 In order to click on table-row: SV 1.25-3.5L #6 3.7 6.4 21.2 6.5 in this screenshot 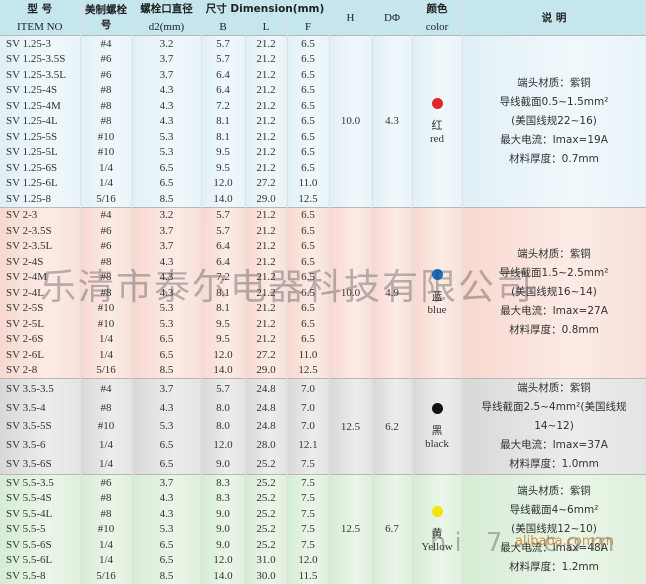, I will do `click(323, 75)`.